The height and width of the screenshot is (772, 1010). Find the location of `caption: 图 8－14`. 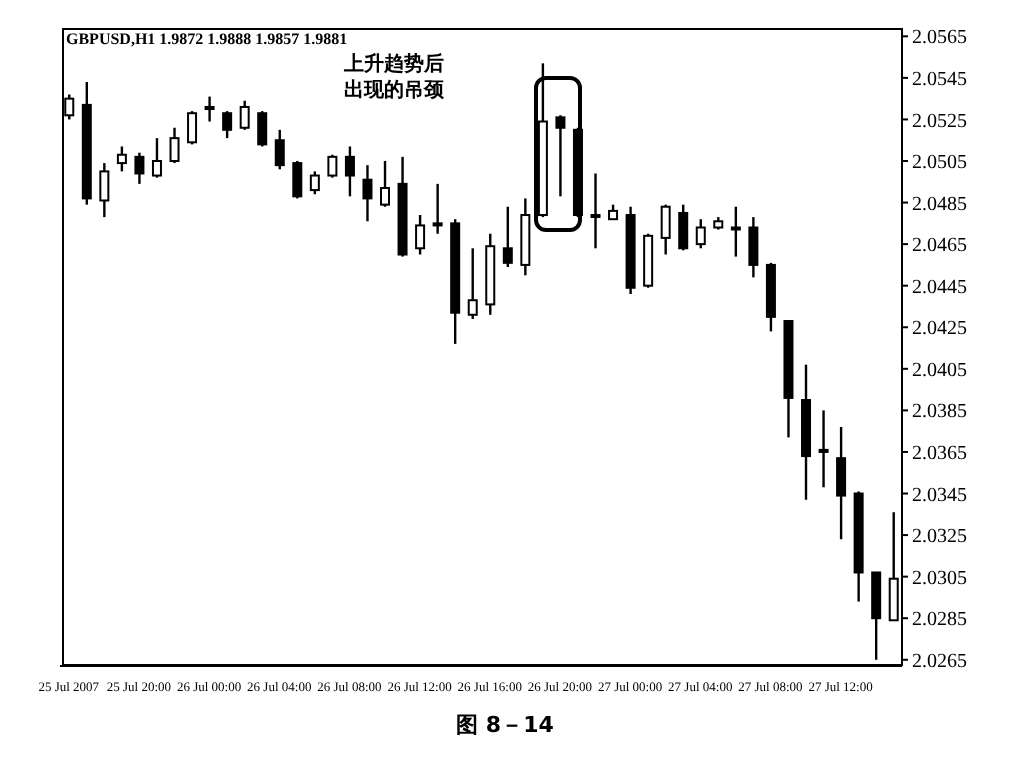

caption: 图 8－14 is located at coordinates (505, 725).